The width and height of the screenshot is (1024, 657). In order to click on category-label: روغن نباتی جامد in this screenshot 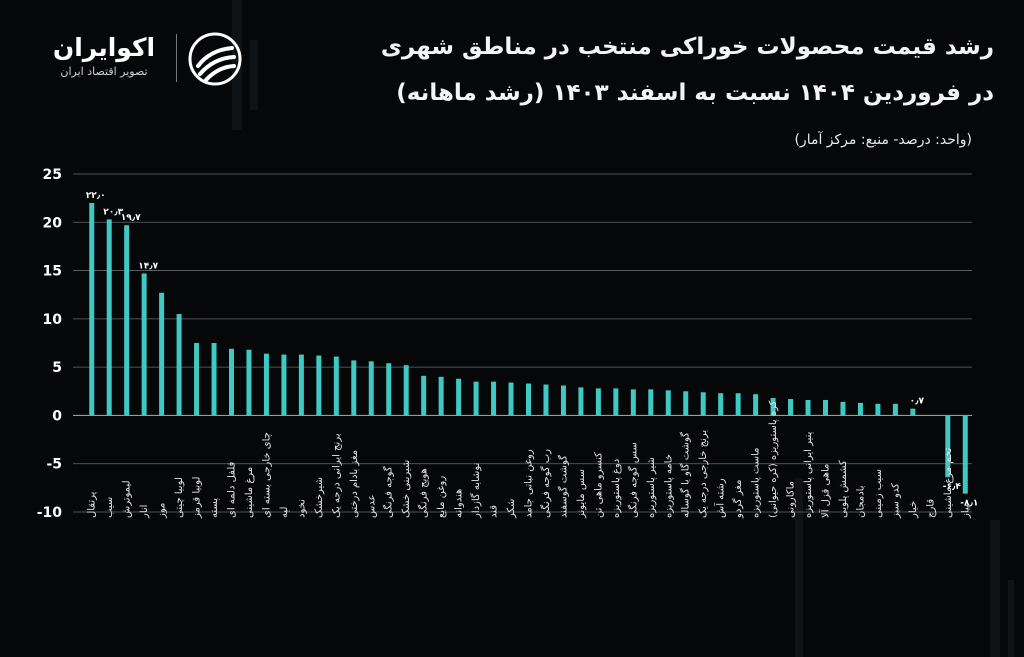, I will do `click(529, 483)`.